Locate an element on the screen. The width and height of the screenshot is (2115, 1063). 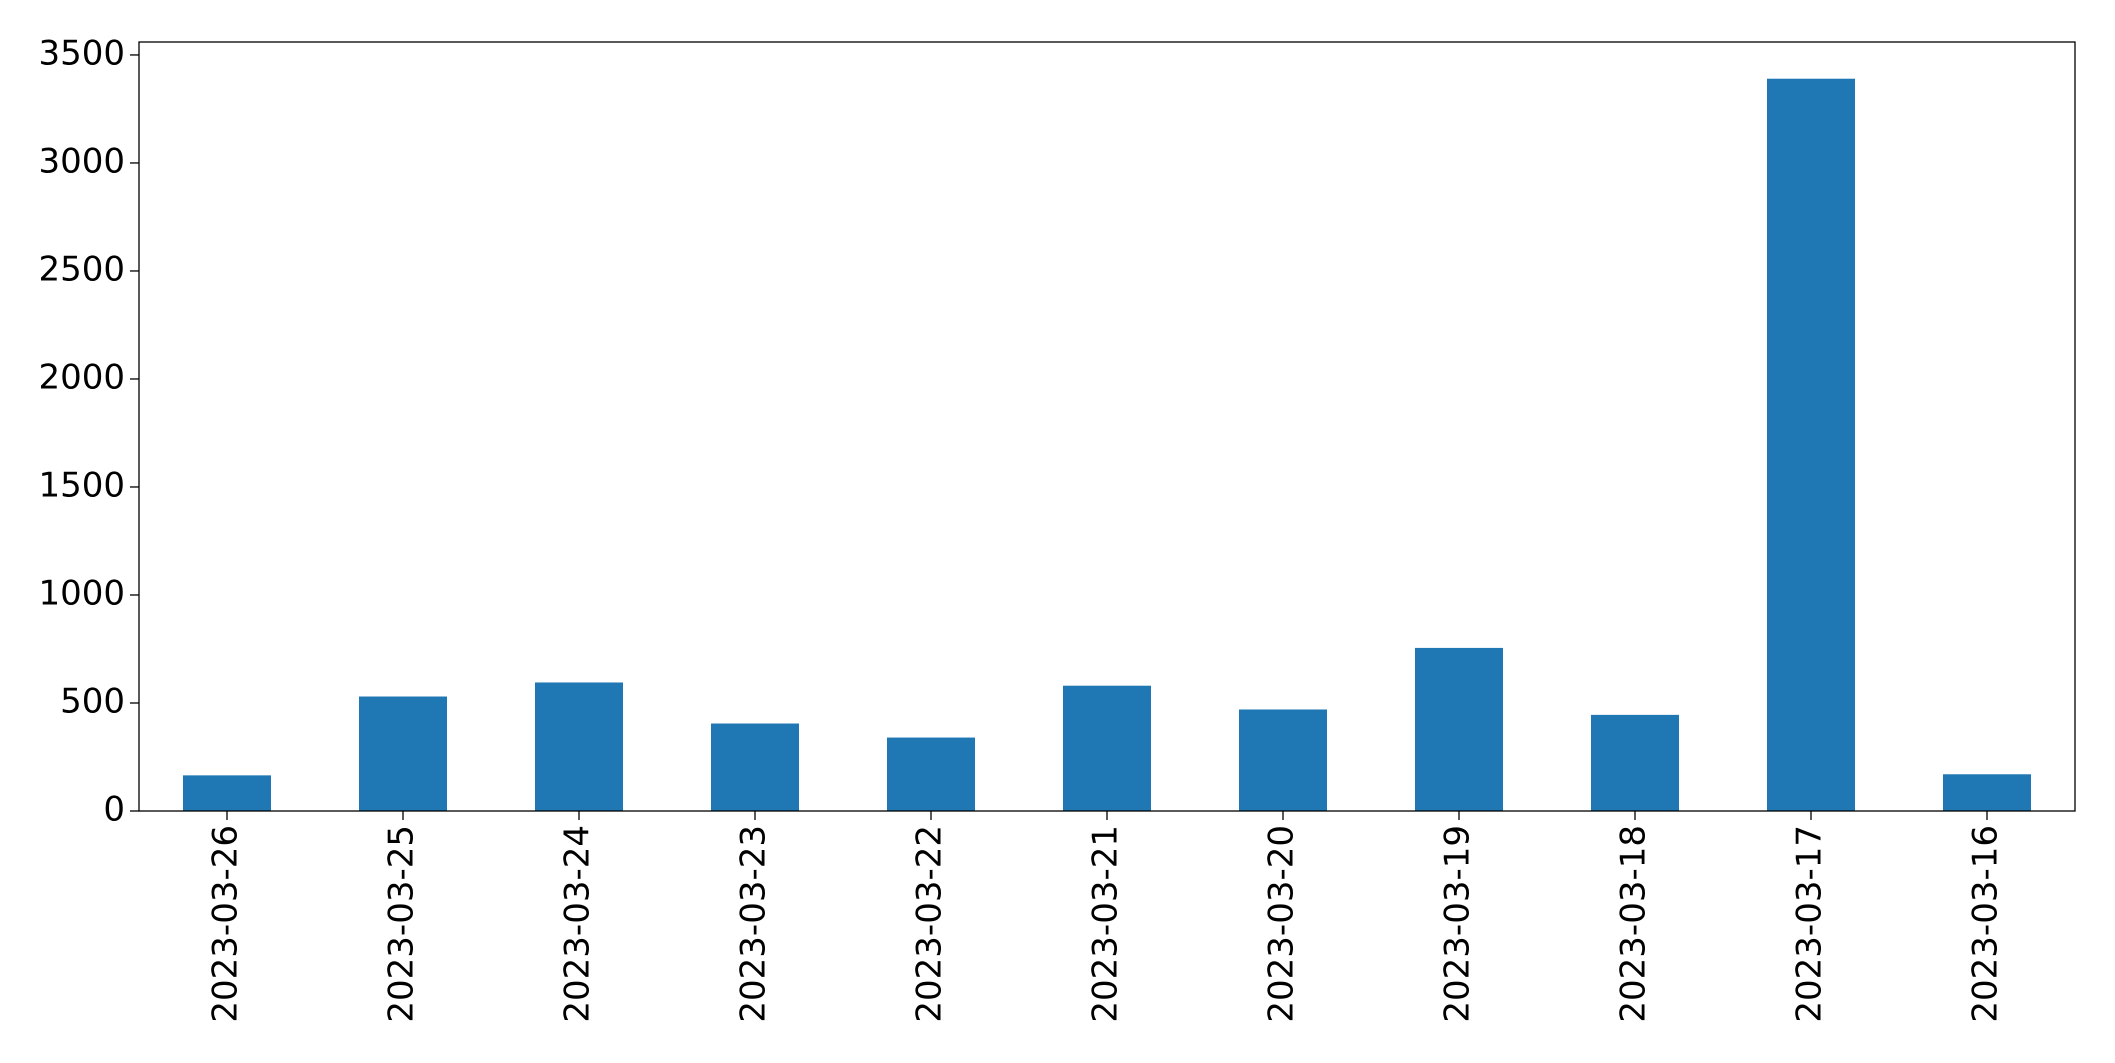
x-tick-label: 2023-03-21 is located at coordinates (1106, 924).